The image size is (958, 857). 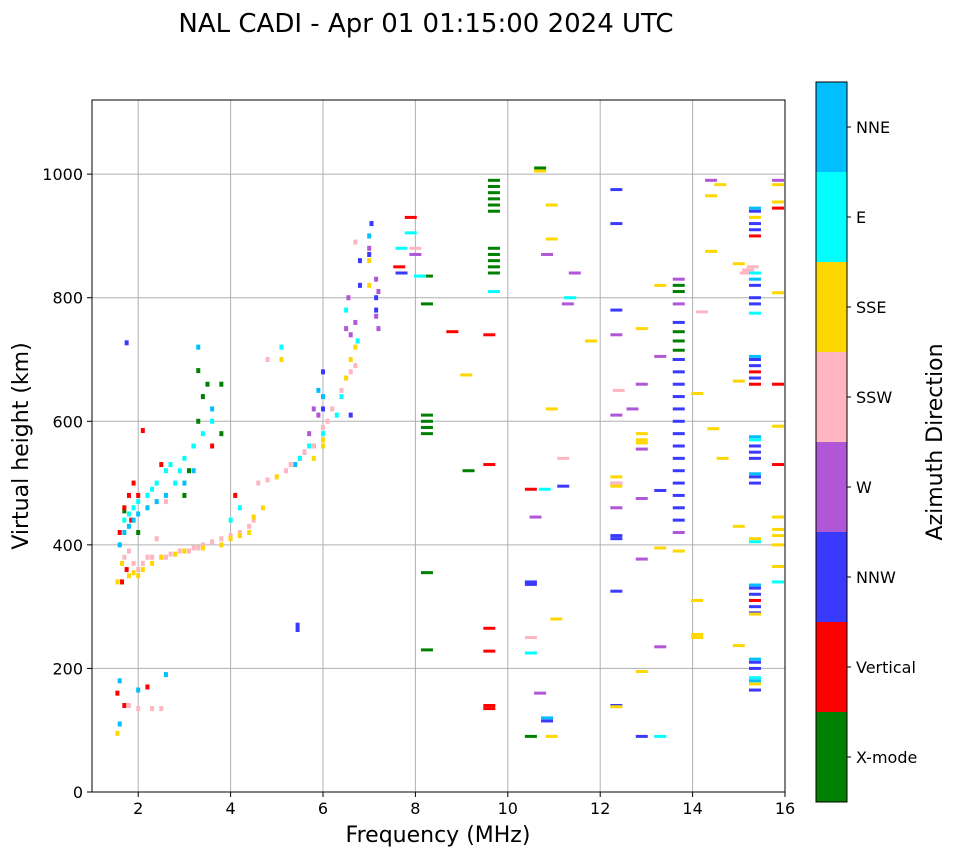 What do you see at coordinates (600, 808) in the screenshot?
I see `x-tick-label: 12` at bounding box center [600, 808].